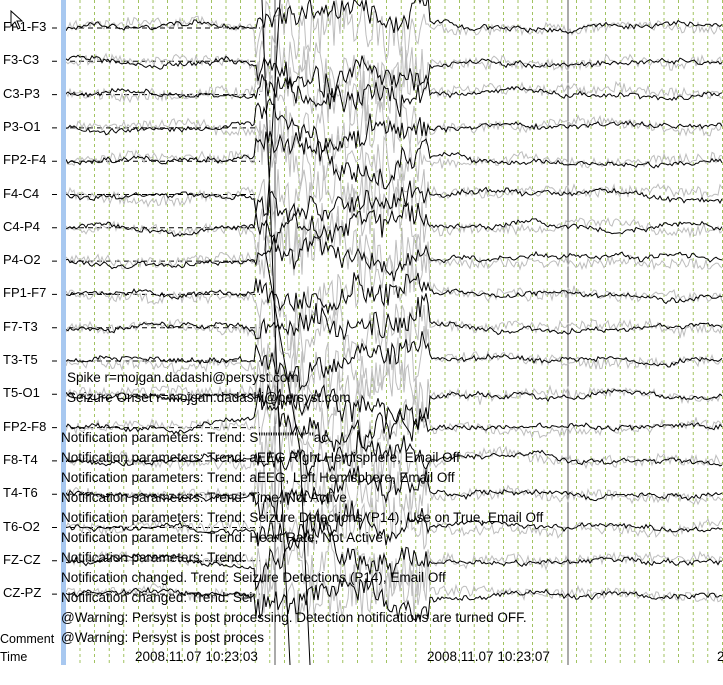  Describe the element at coordinates (27, 639) in the screenshot. I see `comment-row-label: Comment` at that location.